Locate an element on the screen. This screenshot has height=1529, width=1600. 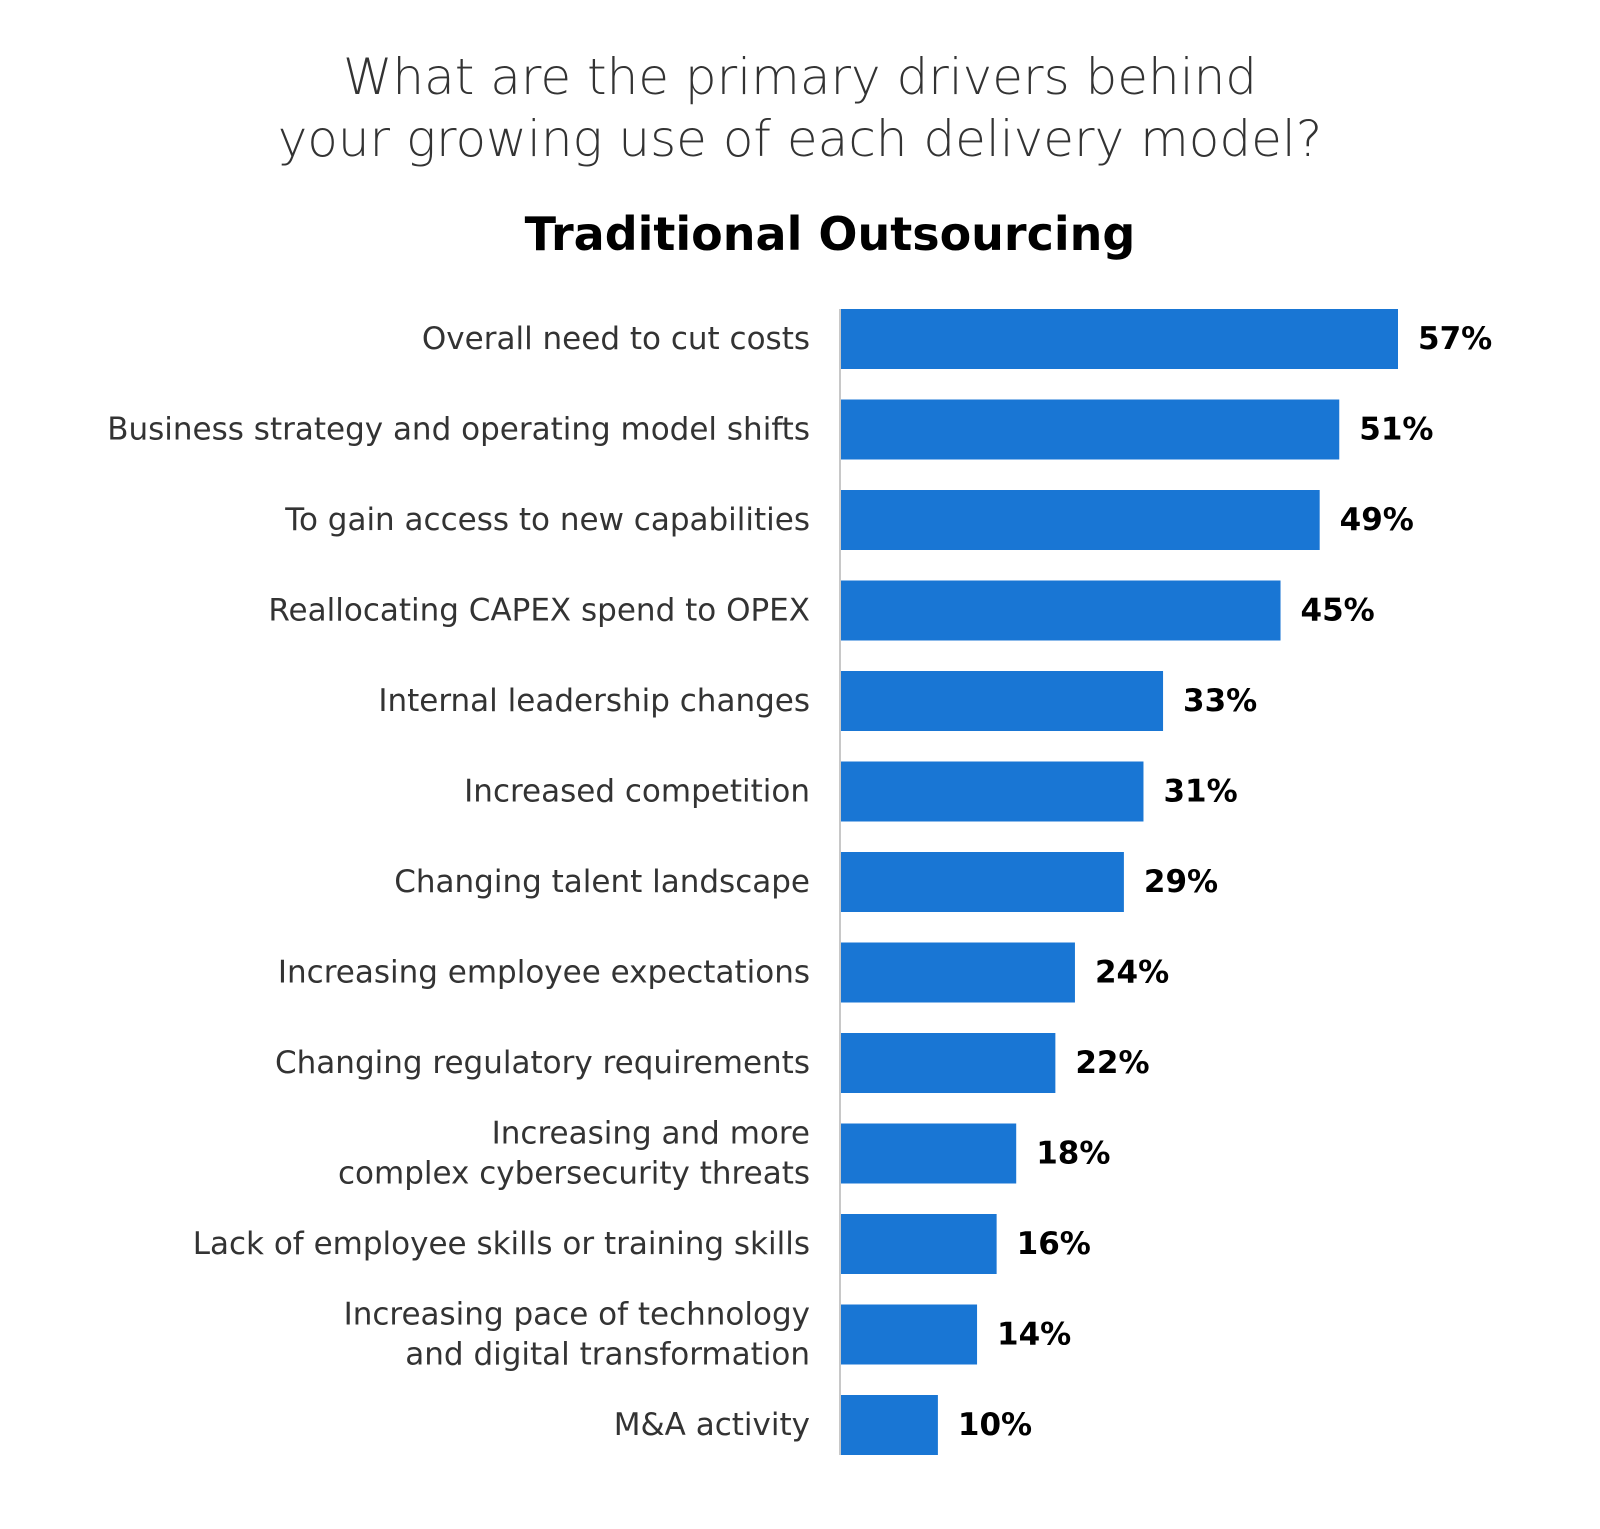
category-label: Changing regulatory requirements is located at coordinates (542, 1063).